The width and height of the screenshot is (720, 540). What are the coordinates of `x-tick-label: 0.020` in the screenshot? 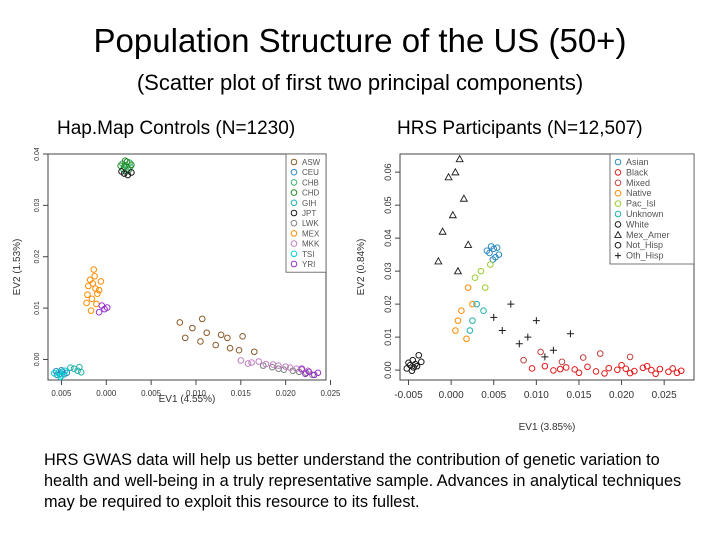 It's located at (286, 393).